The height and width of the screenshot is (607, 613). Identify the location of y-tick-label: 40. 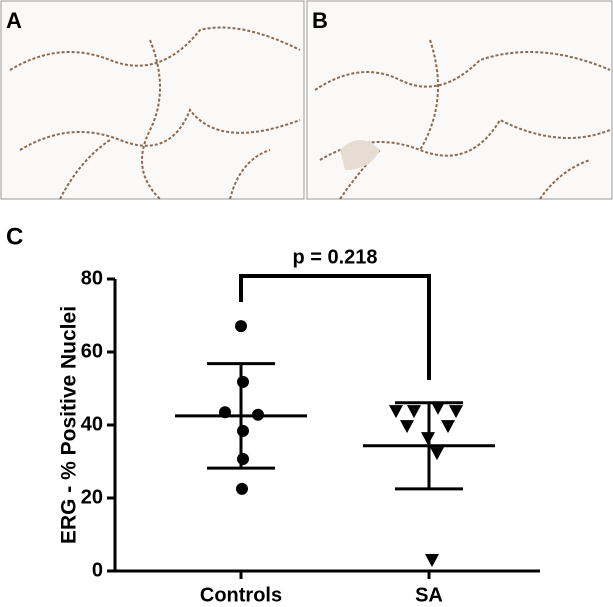
(92, 424).